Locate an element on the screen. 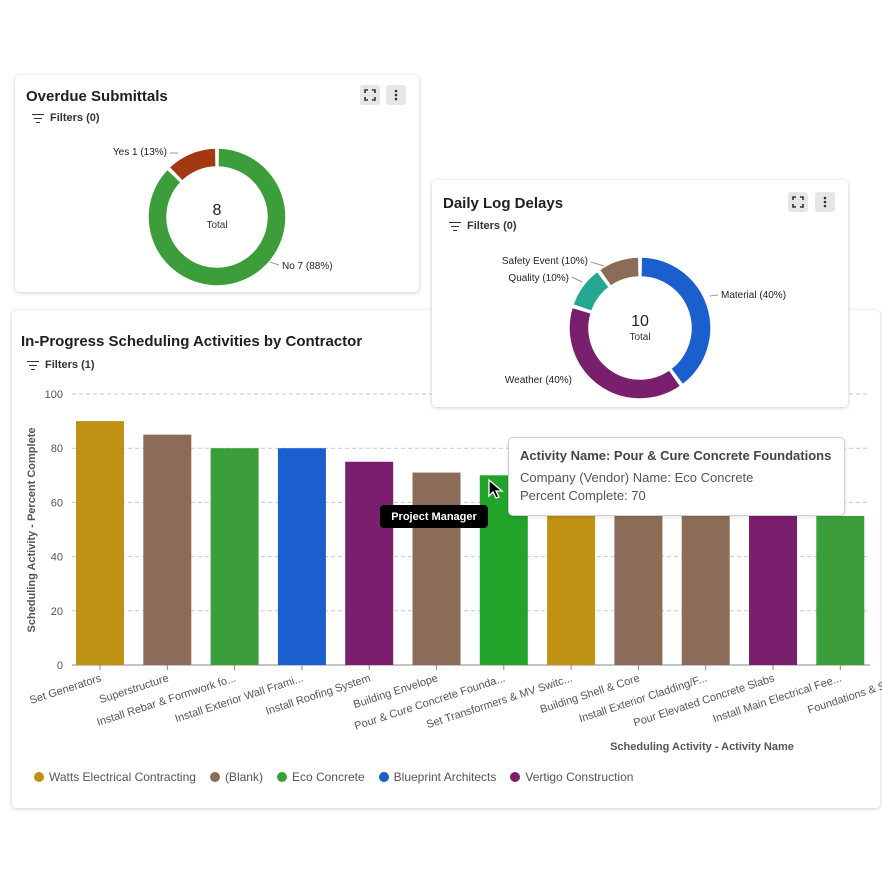 This screenshot has width=882, height=882. x-axis-label: Scheduling Activity - Activity Name is located at coordinates (702, 747).